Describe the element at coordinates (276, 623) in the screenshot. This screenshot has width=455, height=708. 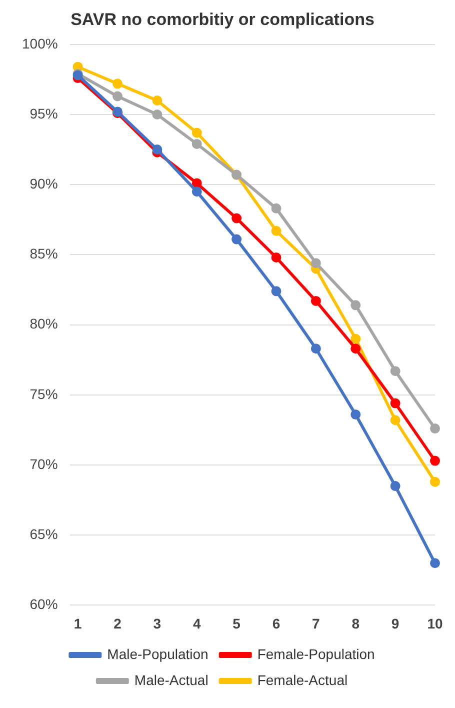
I see `x-tick-label: 6` at that location.